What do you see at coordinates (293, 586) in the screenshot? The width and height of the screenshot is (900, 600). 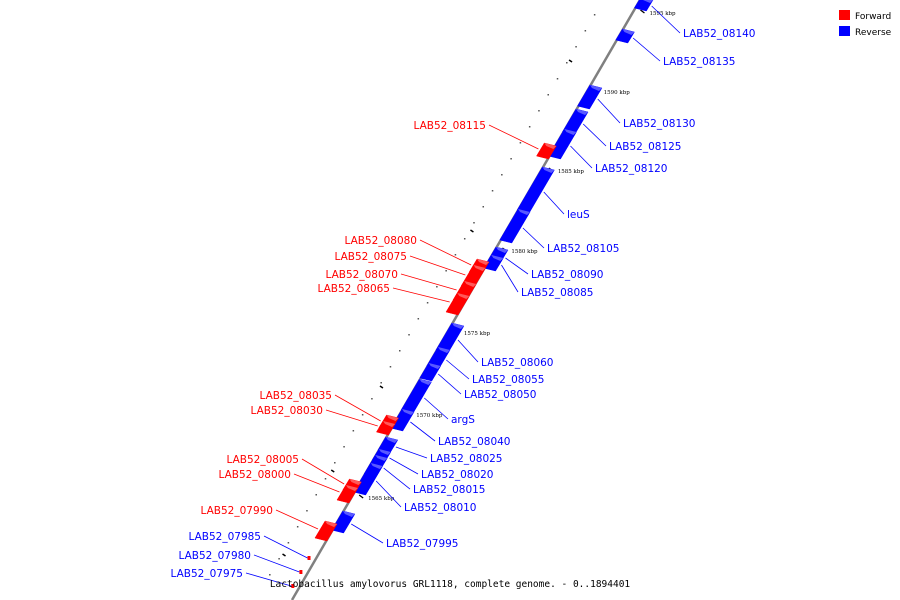 I see `lab52-07975-gene` at bounding box center [293, 586].